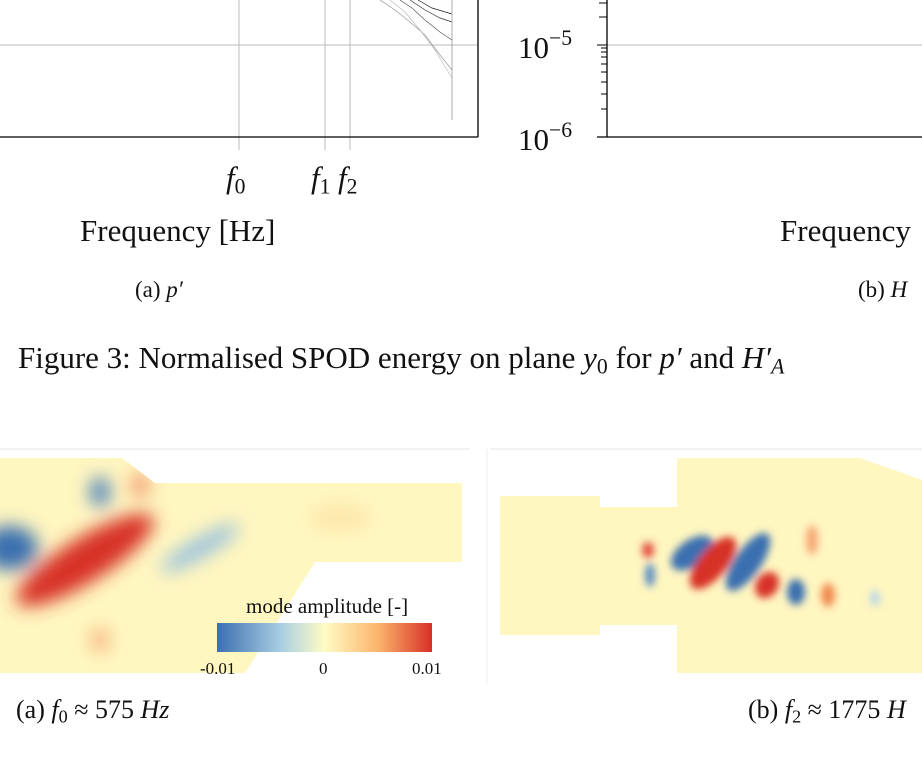 This screenshot has width=922, height=757. Describe the element at coordinates (759, 69) in the screenshot. I see `chart-b` at that location.